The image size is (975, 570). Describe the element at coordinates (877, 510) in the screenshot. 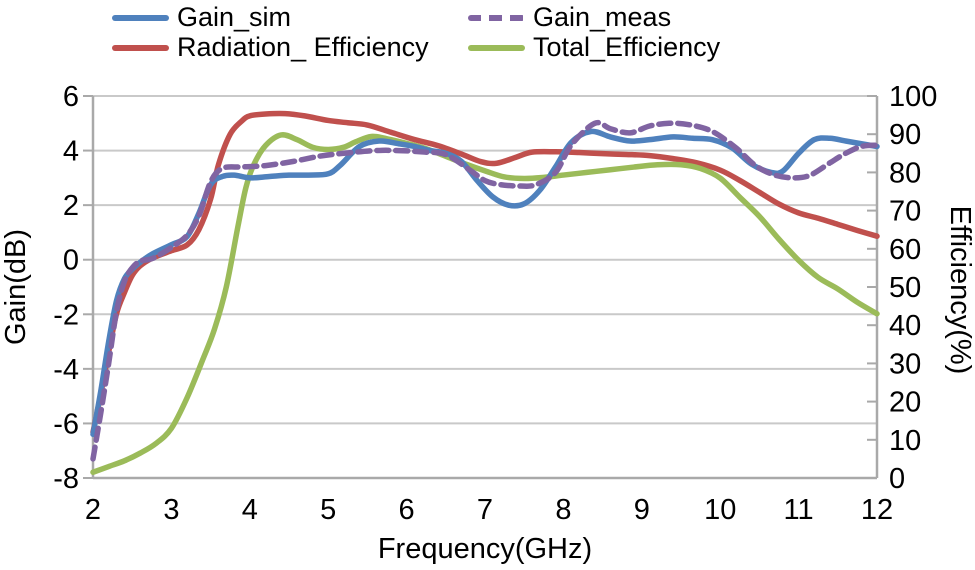

I see `x-tick-label: 12` at that location.